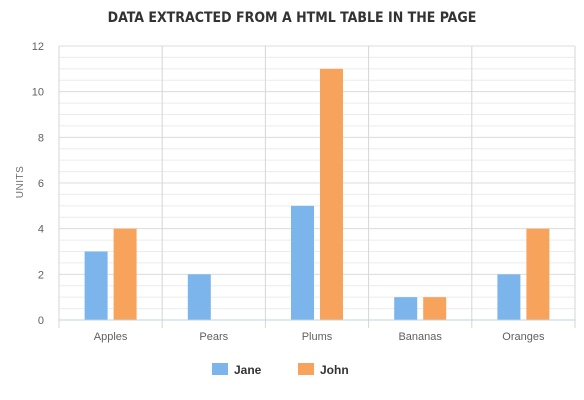 This screenshot has height=400, width=584. I want to click on x-tick-label: Bananas, so click(420, 337).